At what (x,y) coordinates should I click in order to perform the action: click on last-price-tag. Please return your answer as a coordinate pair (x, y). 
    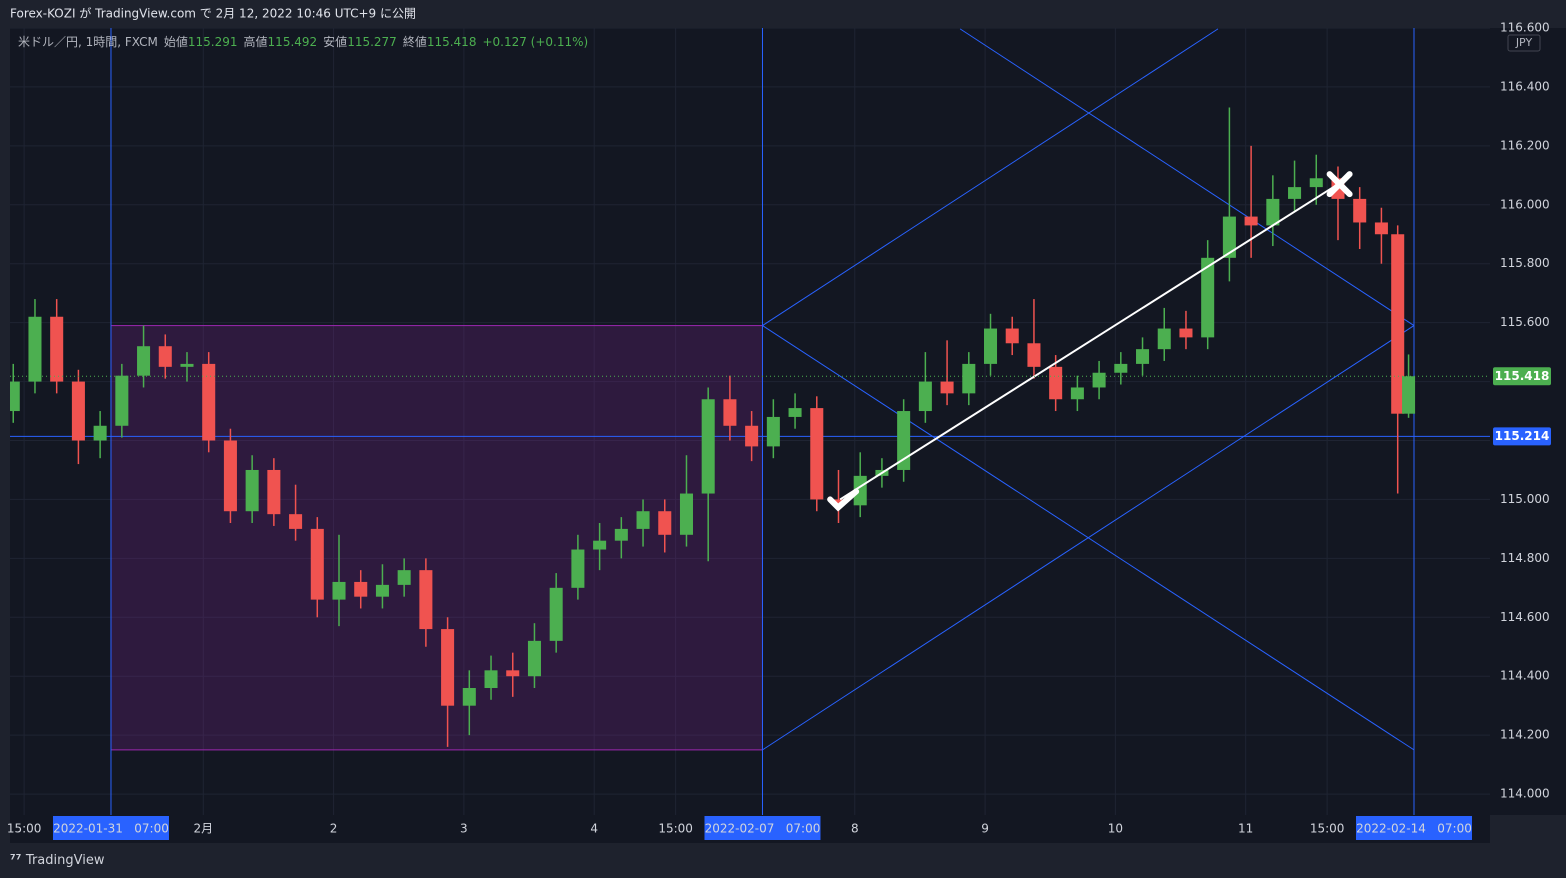
    Looking at the image, I should click on (1522, 376).